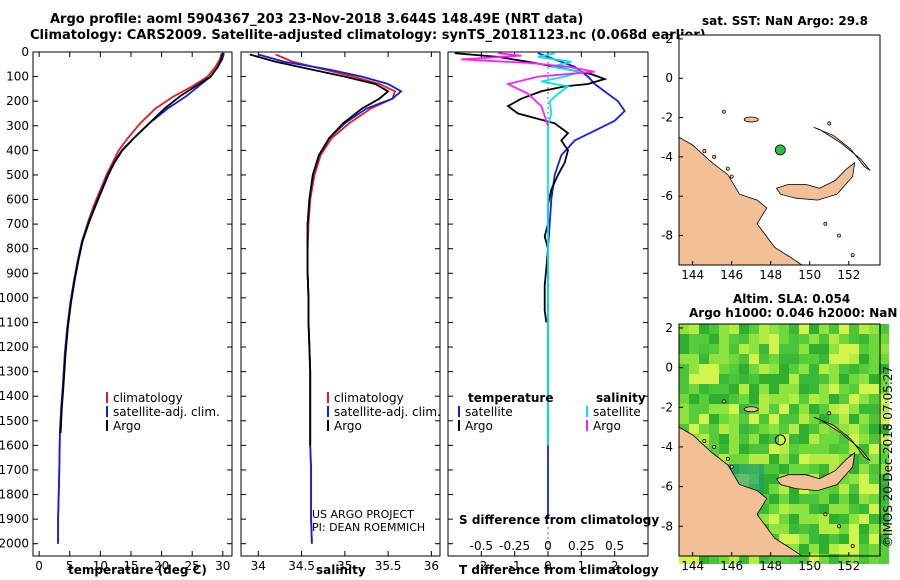  Describe the element at coordinates (17, 249) in the screenshot. I see `y-tick-label: 800` at that location.